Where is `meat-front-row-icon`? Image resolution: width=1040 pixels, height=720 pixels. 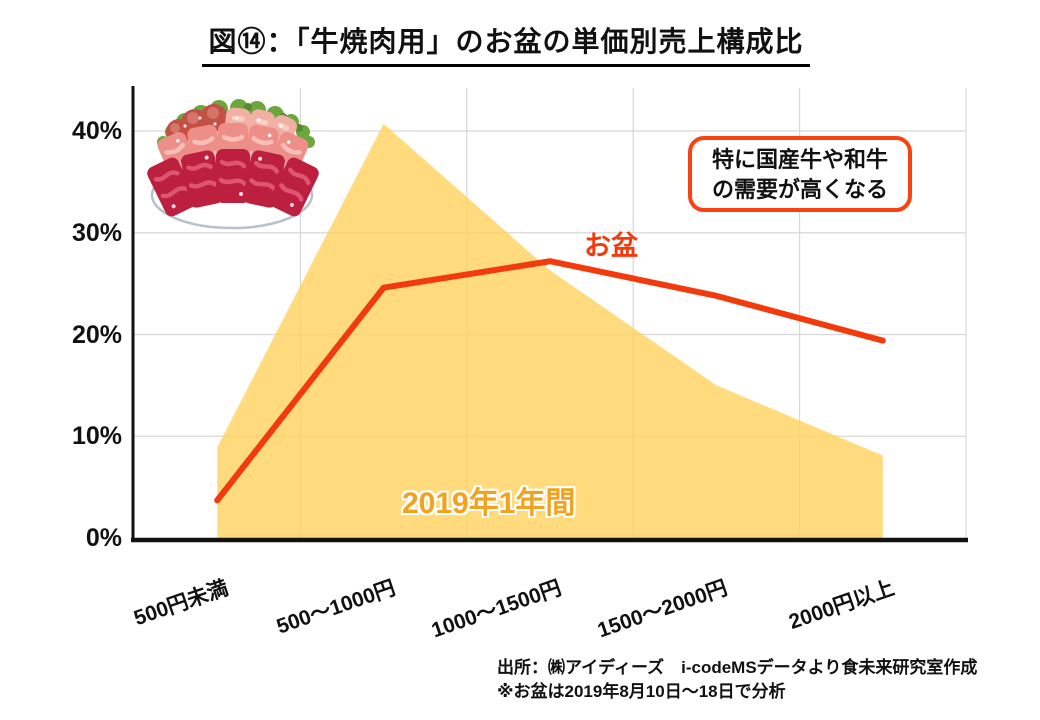
meat-front-row-icon is located at coordinates (233, 183).